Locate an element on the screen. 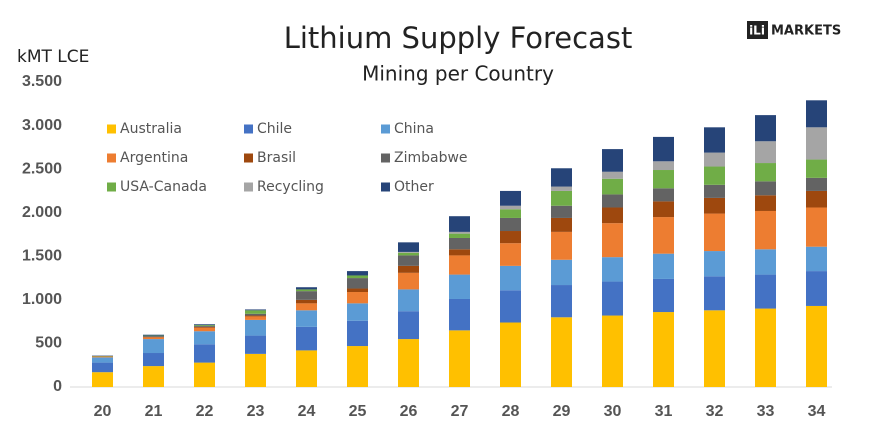  legend-label: USA-Canada is located at coordinates (163, 187).